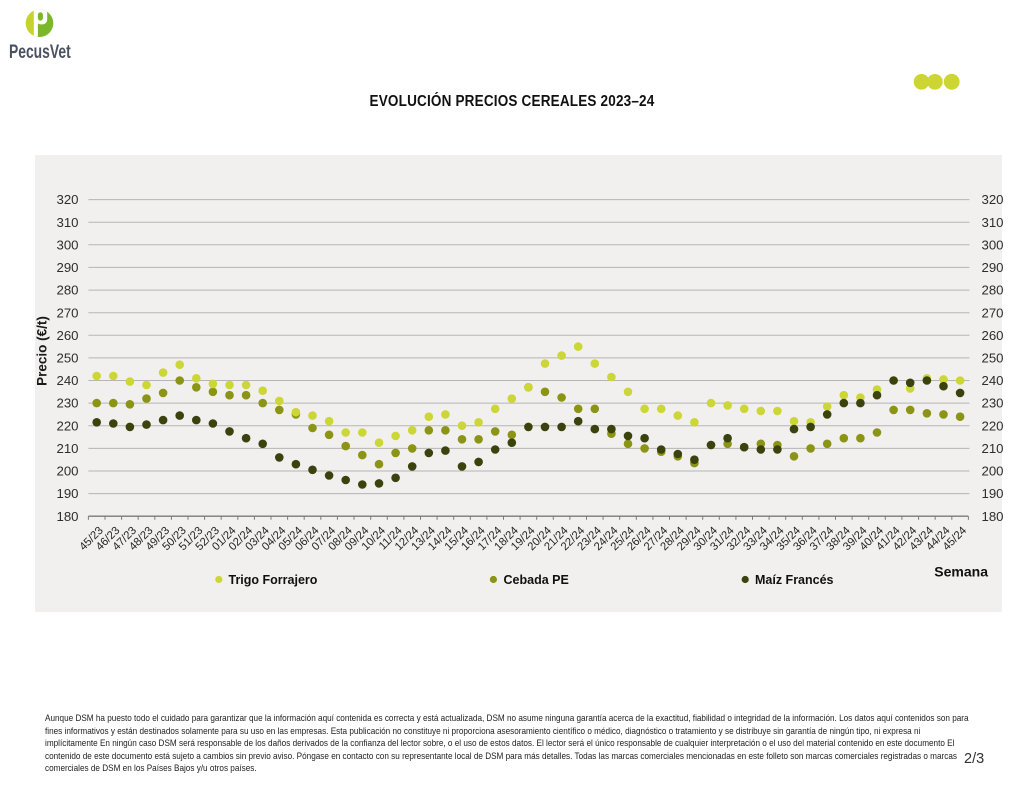 The height and width of the screenshot is (791, 1024). Describe the element at coordinates (794, 580) in the screenshot. I see `svg-text: Maíz Francés` at that location.